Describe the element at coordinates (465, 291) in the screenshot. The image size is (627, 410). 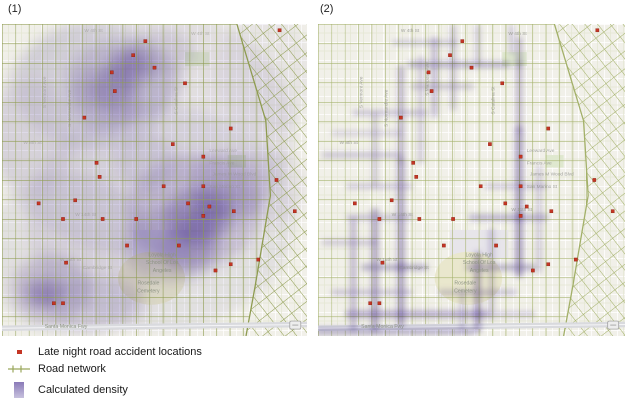
I see `place-label: Cemetery` at that location.